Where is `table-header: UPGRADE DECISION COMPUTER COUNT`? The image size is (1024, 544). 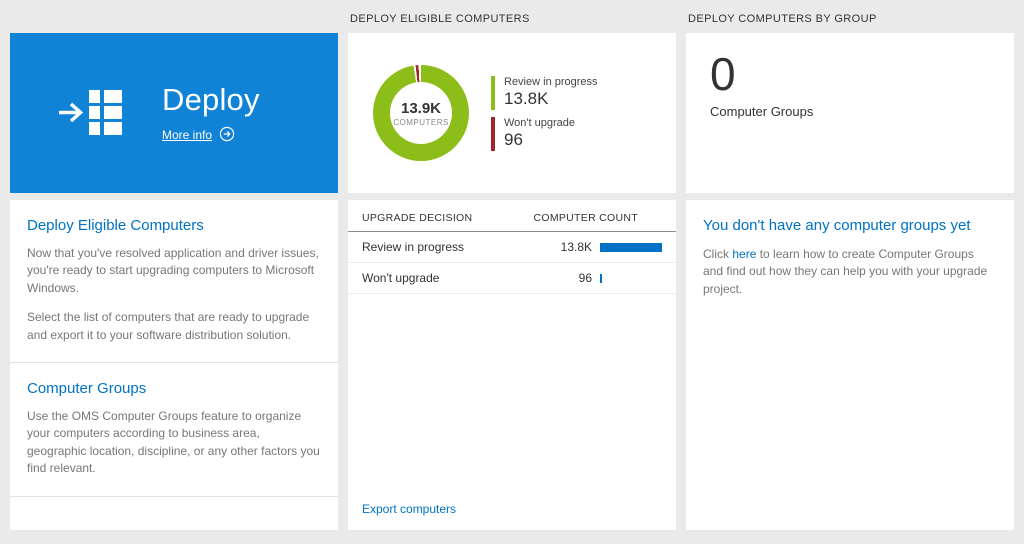 table-header: UPGRADE DECISION COMPUTER COUNT is located at coordinates (512, 216).